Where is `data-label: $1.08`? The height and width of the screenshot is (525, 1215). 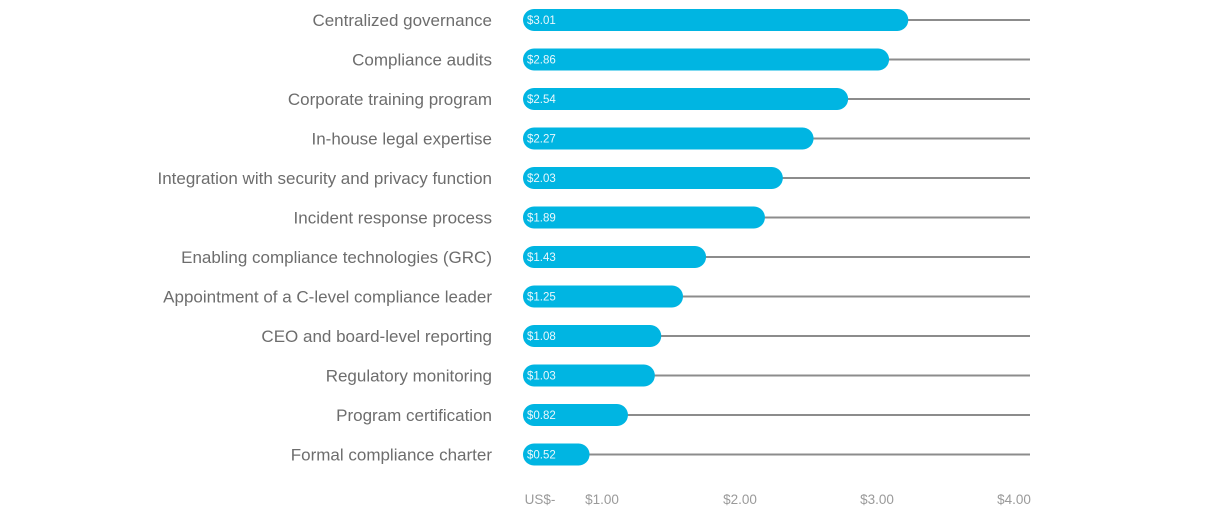
data-label: $1.08 is located at coordinates (541, 337).